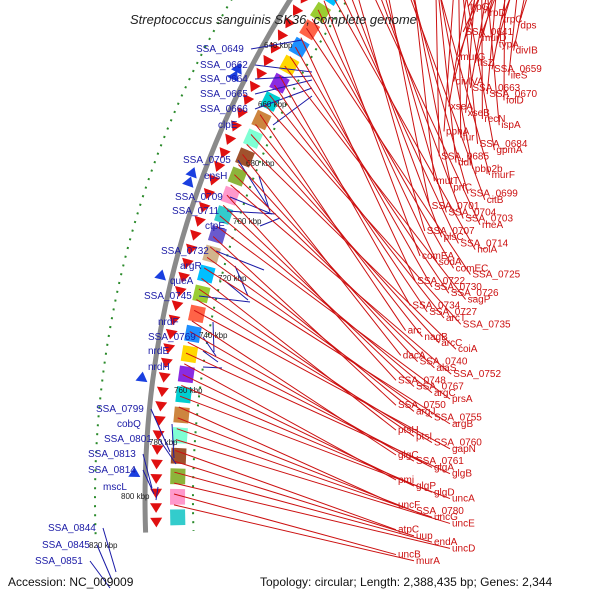 The height and width of the screenshot is (600, 600). What do you see at coordinates (462, 474) in the screenshot?
I see `right-gene-label: glgB` at bounding box center [462, 474].